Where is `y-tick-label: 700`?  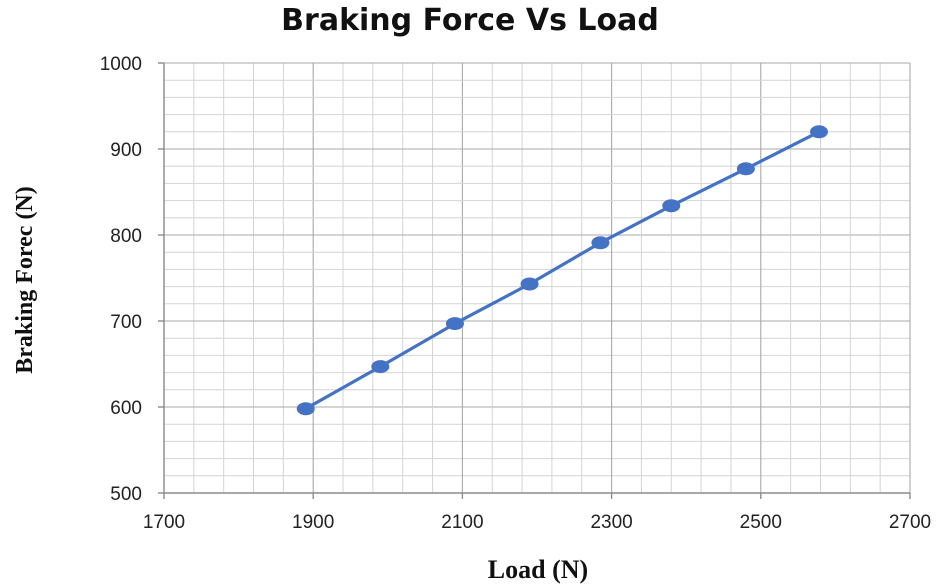 y-tick-label: 700 is located at coordinates (126, 322).